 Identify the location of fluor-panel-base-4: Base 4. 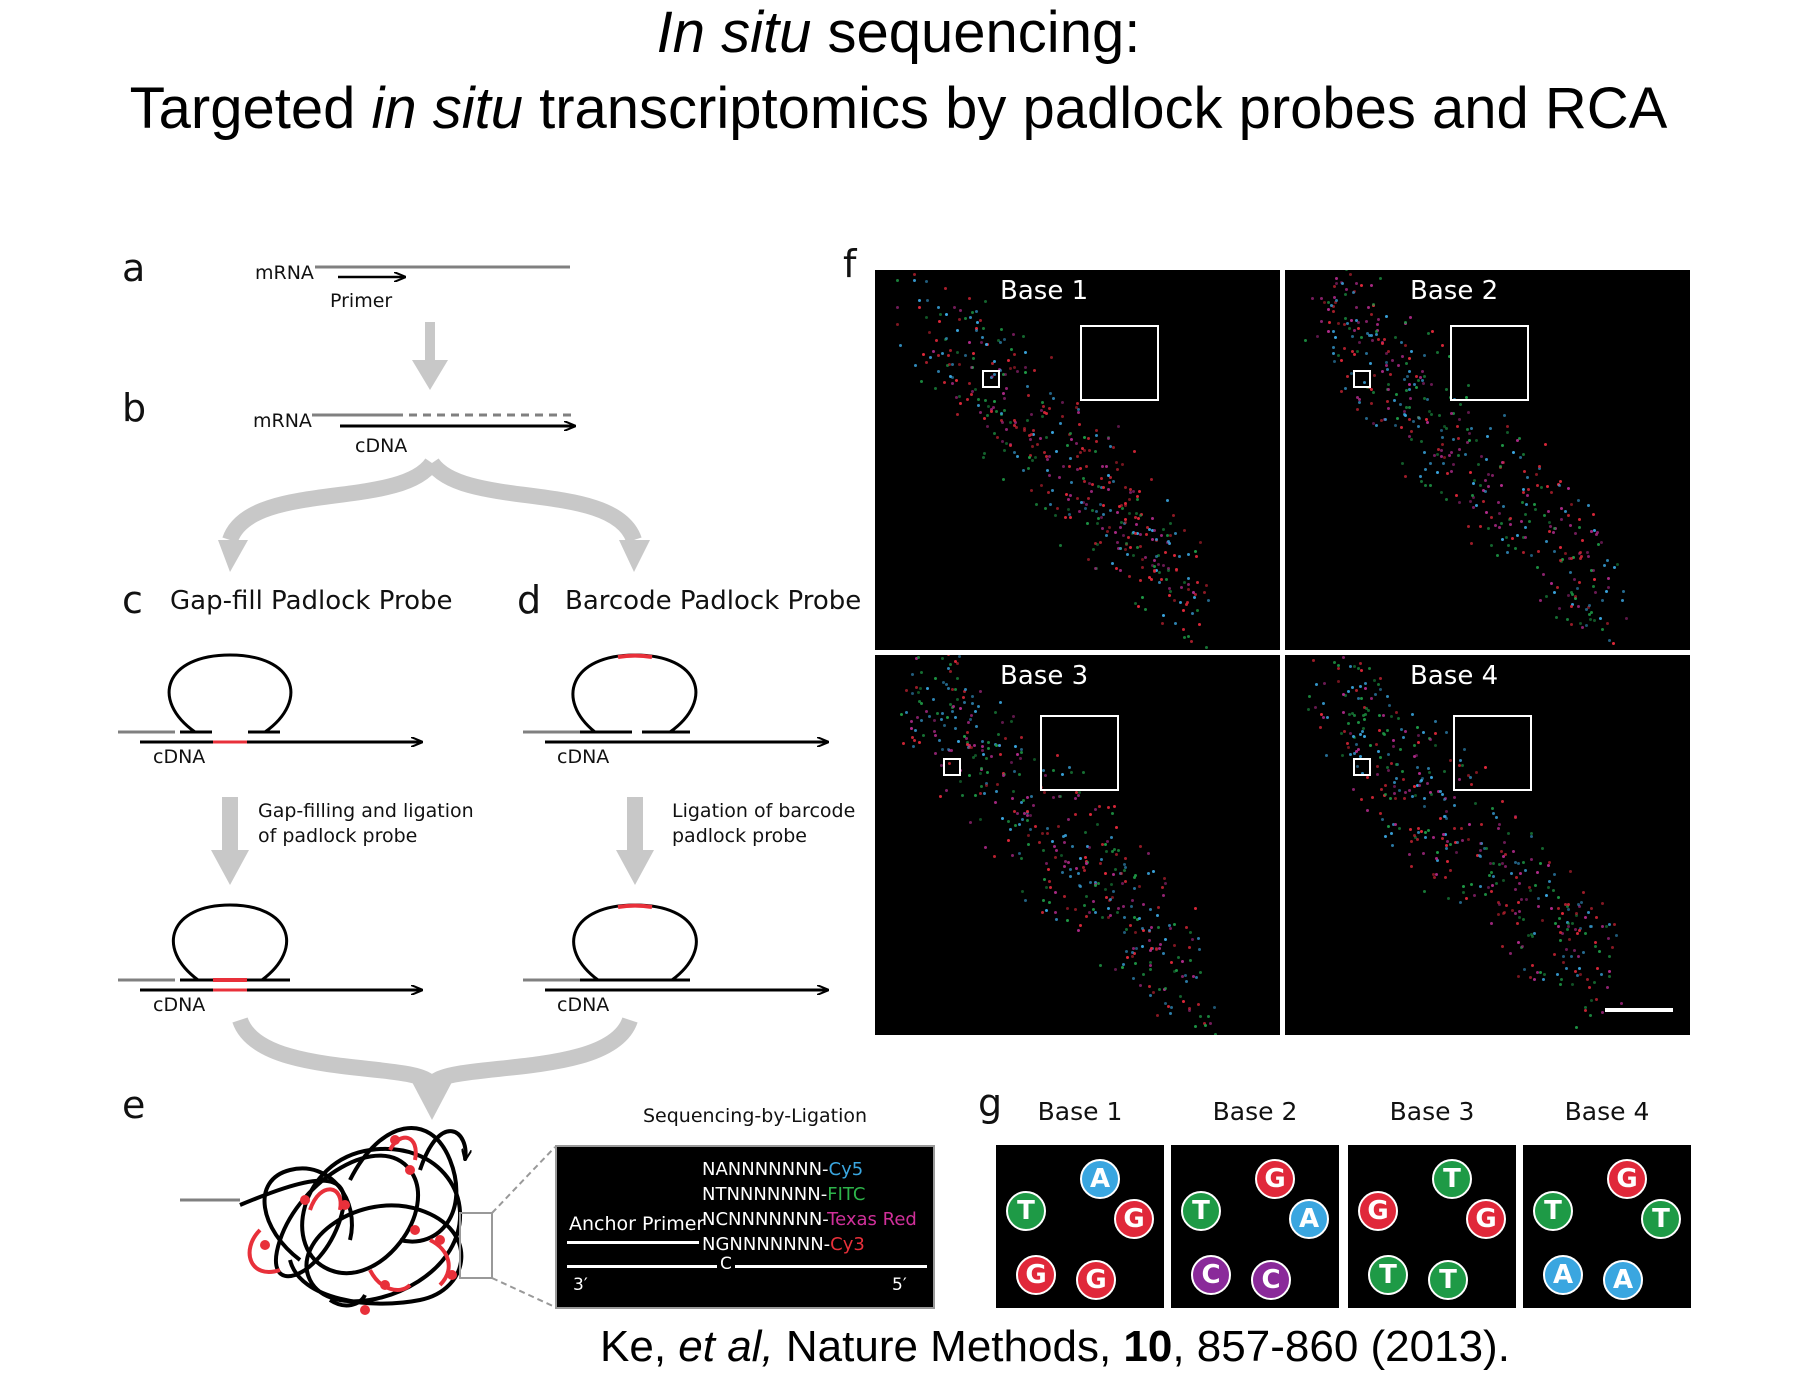
(1487, 845).